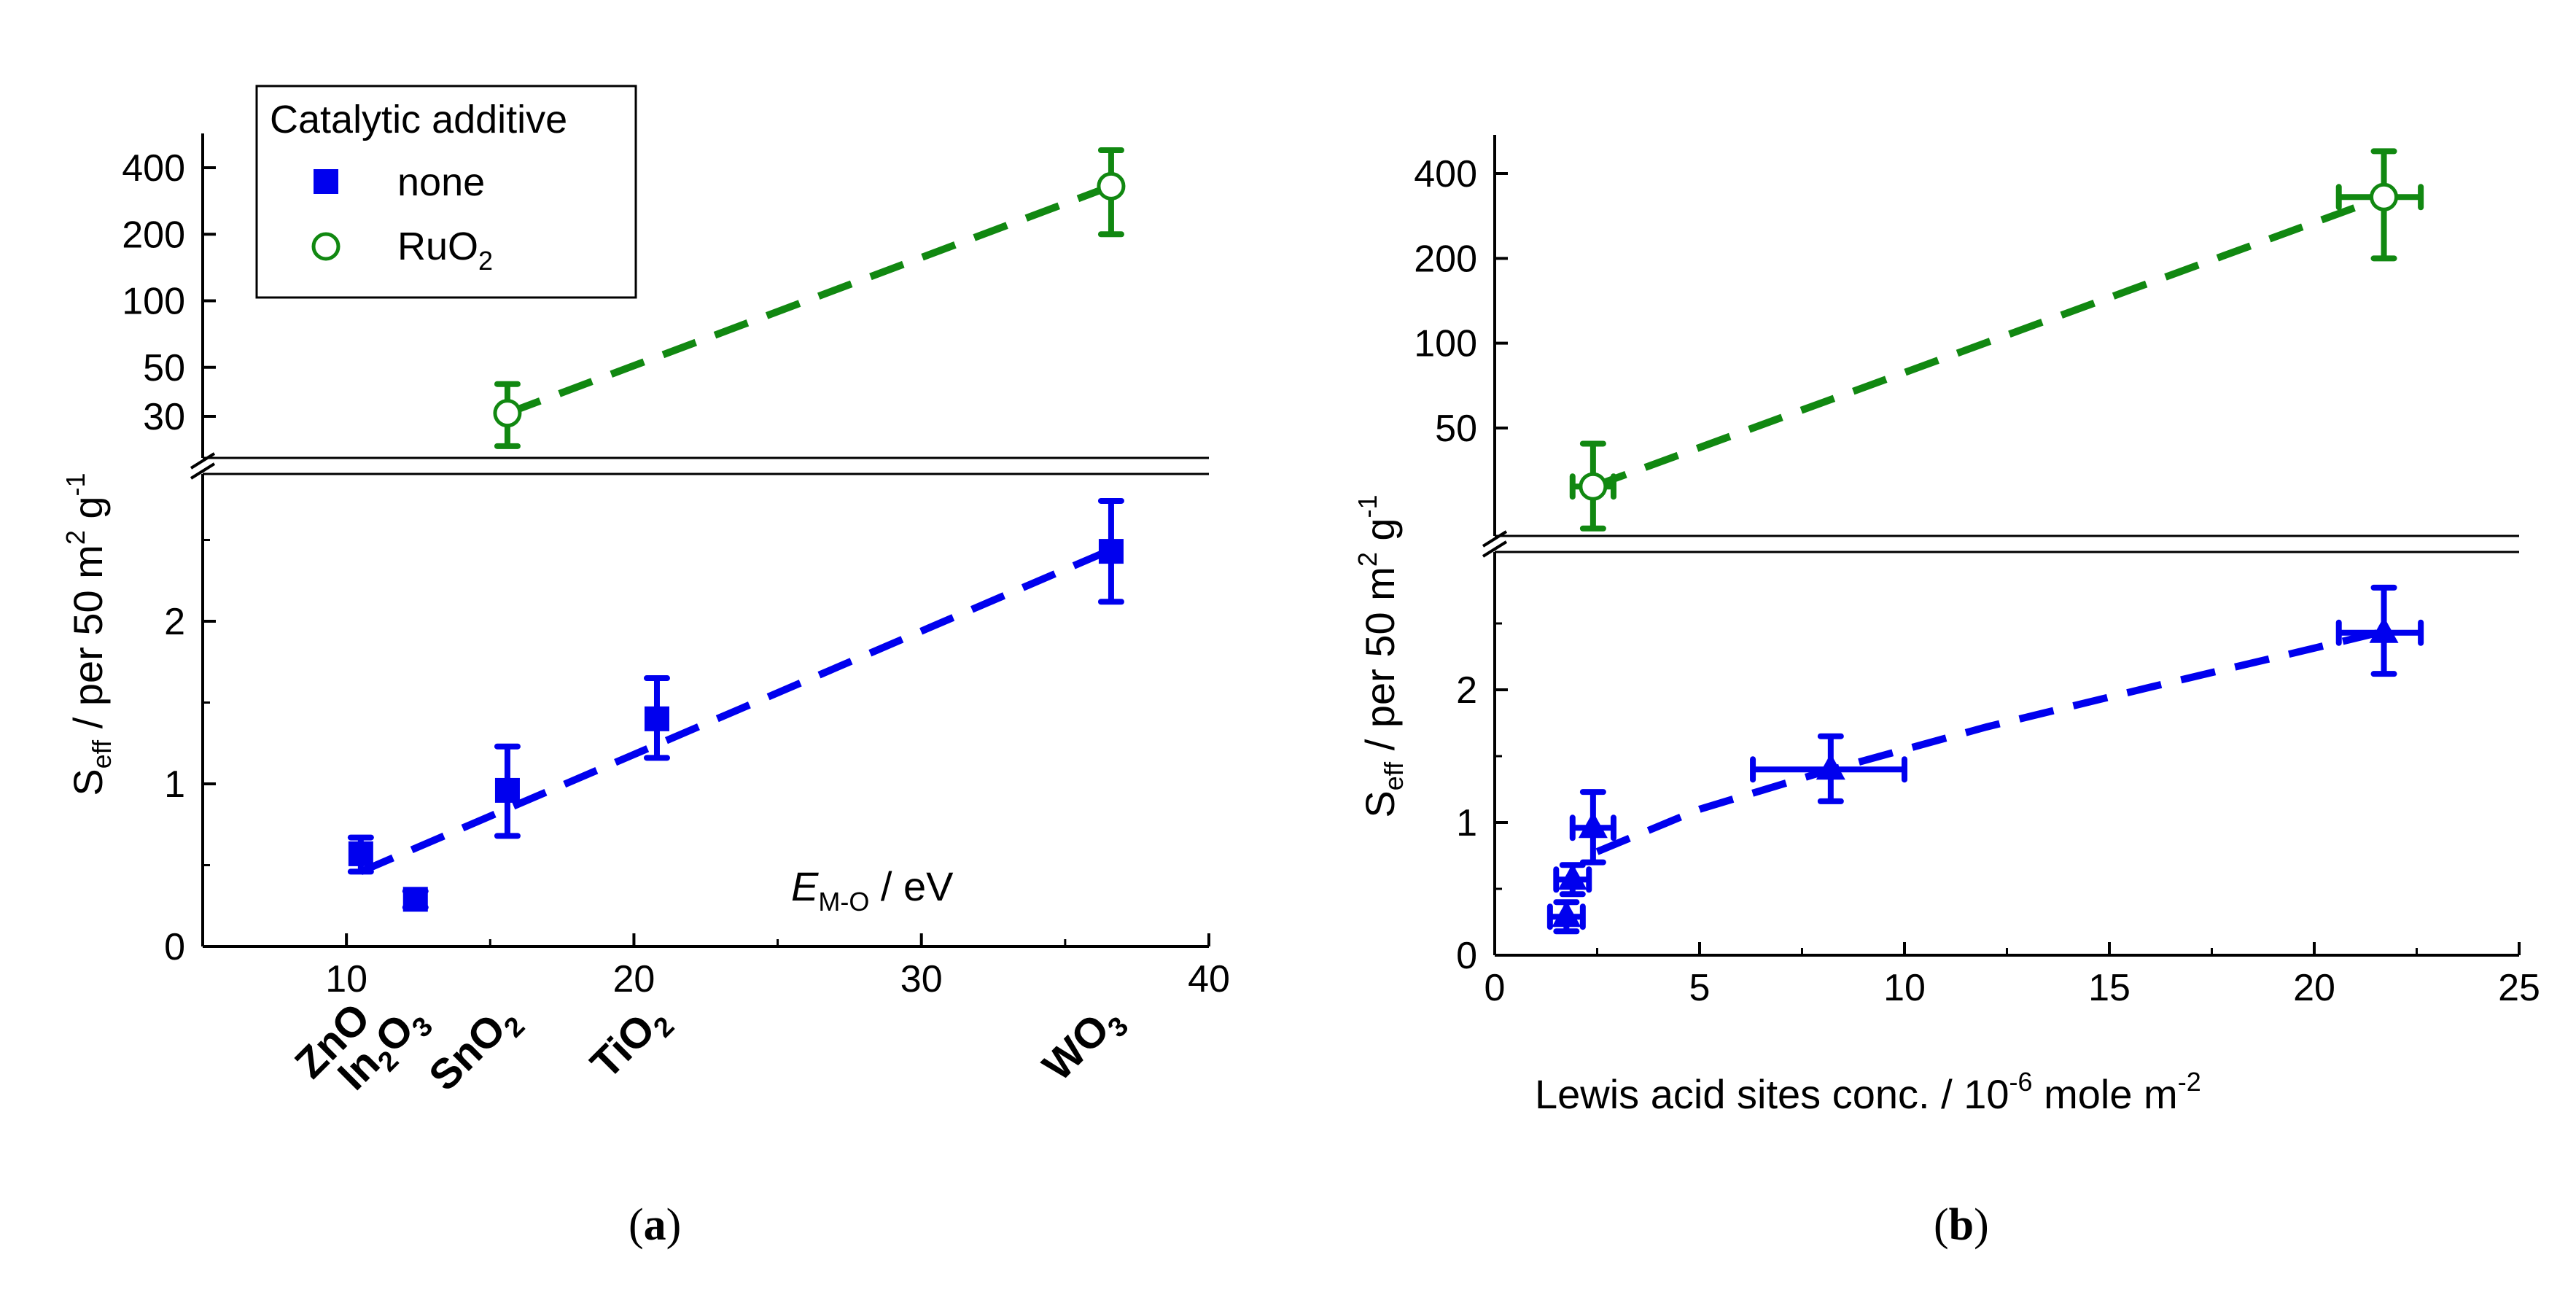 This screenshot has width=2576, height=1295. What do you see at coordinates (326, 246) in the screenshot?
I see `legend-marker-circle` at bounding box center [326, 246].